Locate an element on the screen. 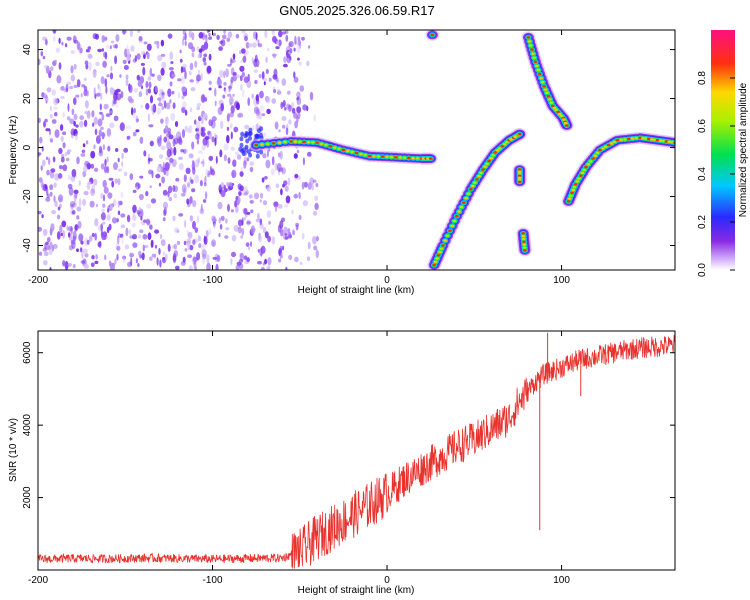 This screenshot has width=750, height=600. y-tick-label: 2000 is located at coordinates (27, 497).